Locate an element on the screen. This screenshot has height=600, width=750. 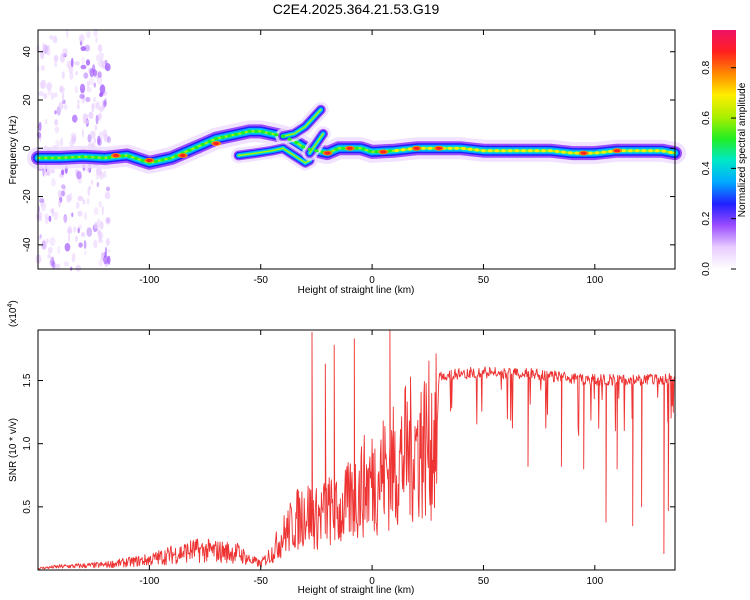
colorbar-label: Normalized spectral amplitude is located at coordinates (742, 149).